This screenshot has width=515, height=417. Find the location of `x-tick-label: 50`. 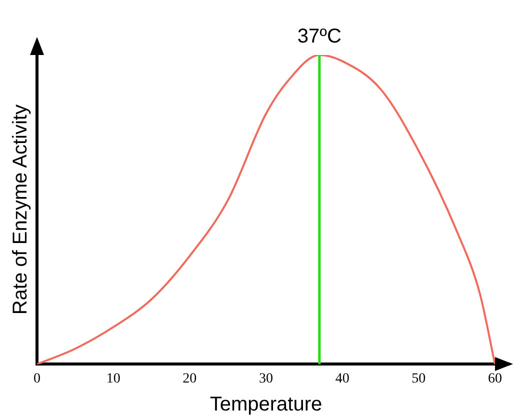

x-tick-label: 50 is located at coordinates (419, 378).